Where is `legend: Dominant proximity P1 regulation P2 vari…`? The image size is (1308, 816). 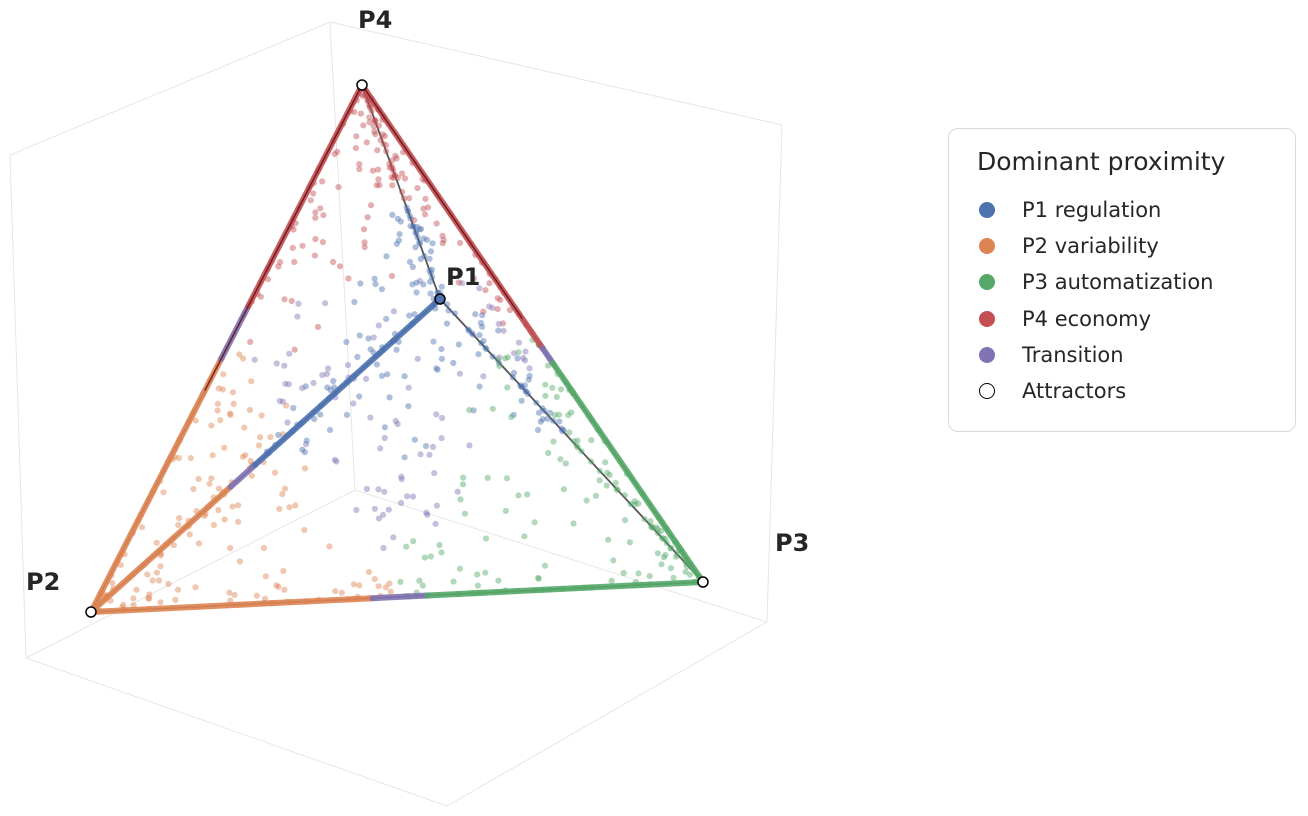
legend: Dominant proximity P1 regulation P2 vari… is located at coordinates (1122, 280).